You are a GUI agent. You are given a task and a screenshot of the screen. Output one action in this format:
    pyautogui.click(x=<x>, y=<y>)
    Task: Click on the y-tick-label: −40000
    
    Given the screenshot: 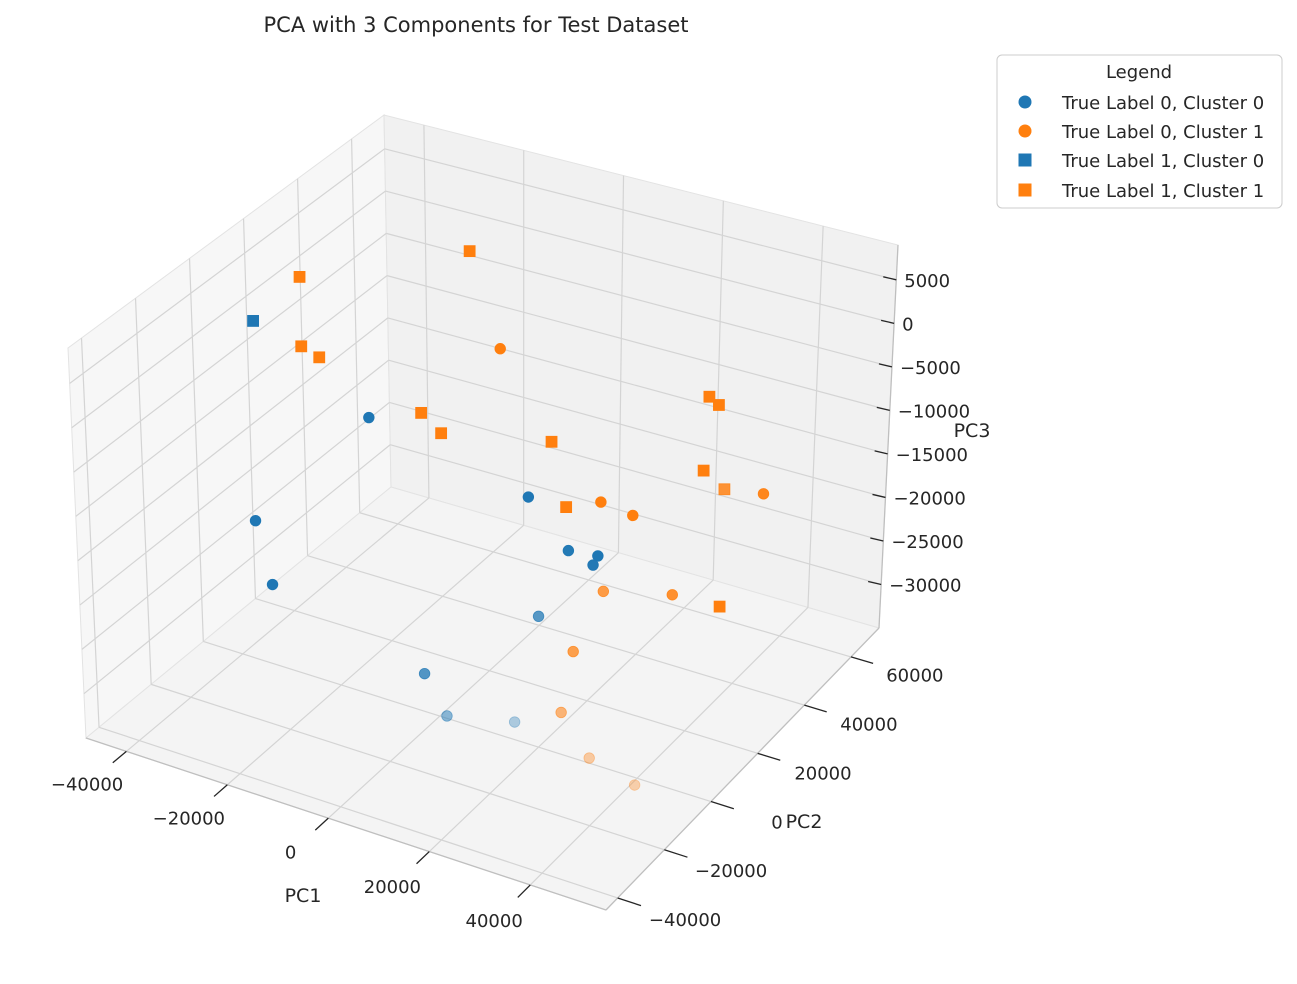 What is the action you would take?
    pyautogui.click(x=685, y=920)
    